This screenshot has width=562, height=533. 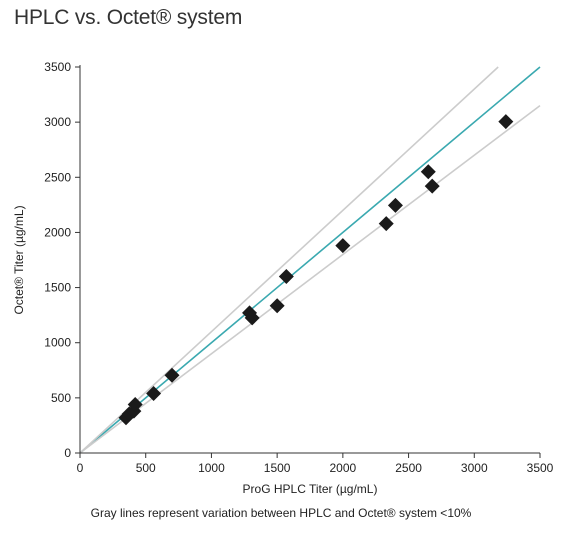 What do you see at coordinates (57, 67) in the screenshot?
I see `y-tick-label: 3500` at bounding box center [57, 67].